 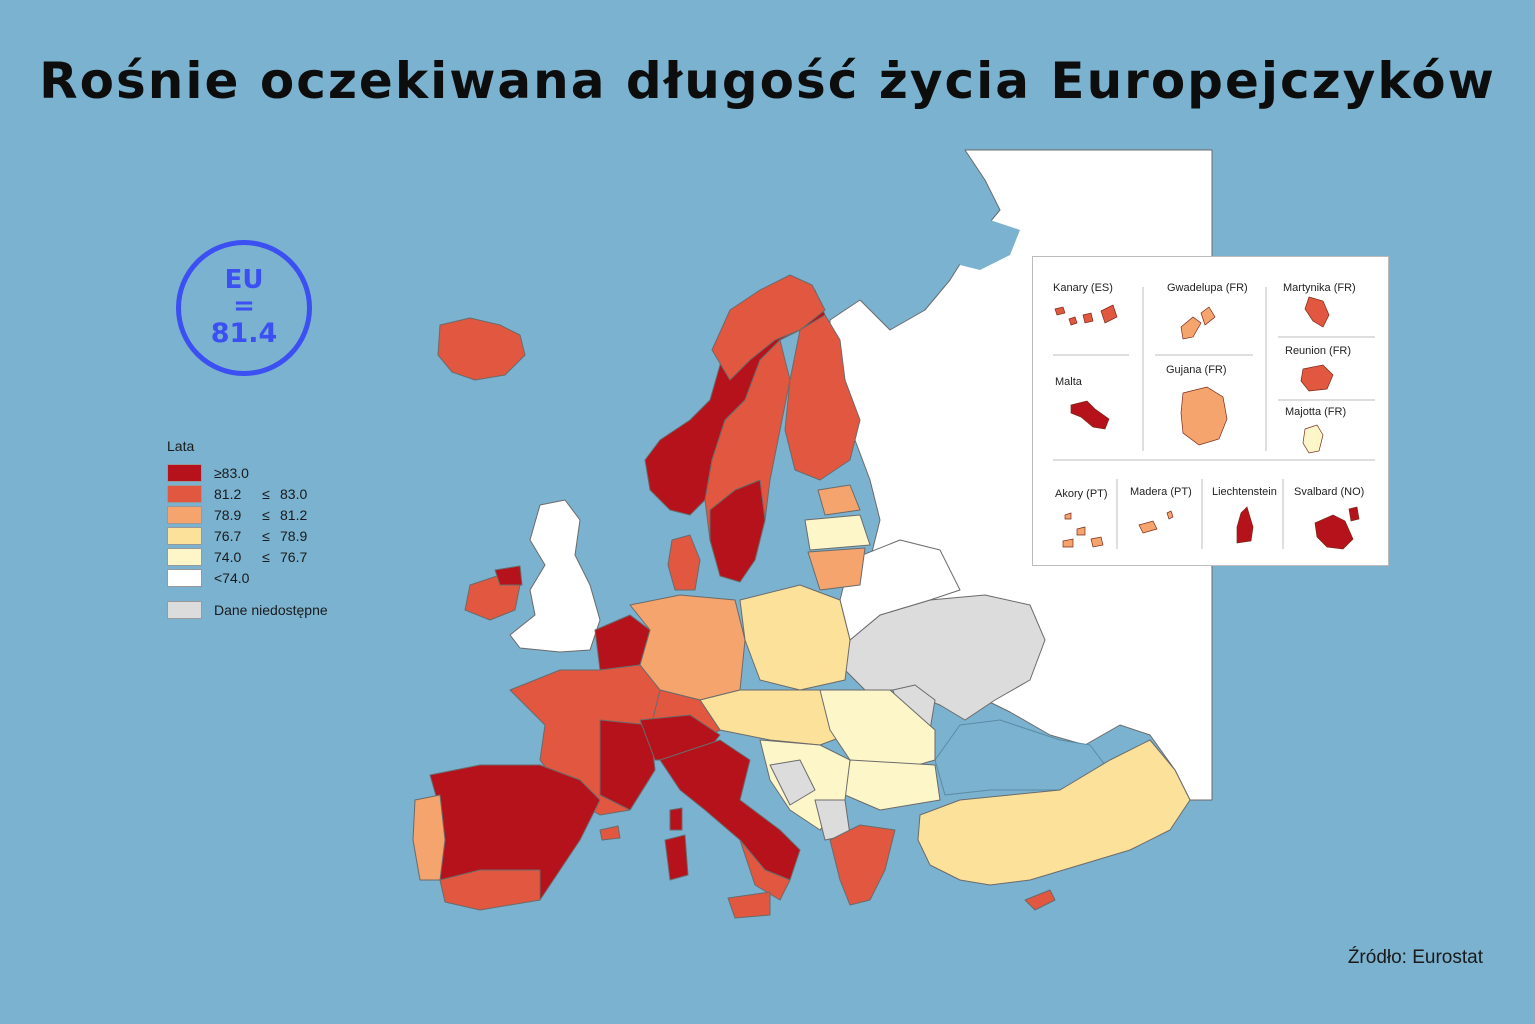 I want to click on legend-row-na: Dane niedostępne, so click(x=247, y=609).